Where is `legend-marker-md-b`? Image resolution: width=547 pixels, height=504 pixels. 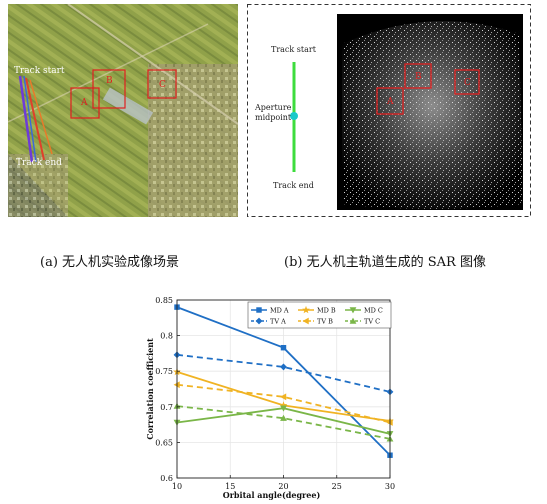
legend-marker-md-b is located at coordinates (306, 309).